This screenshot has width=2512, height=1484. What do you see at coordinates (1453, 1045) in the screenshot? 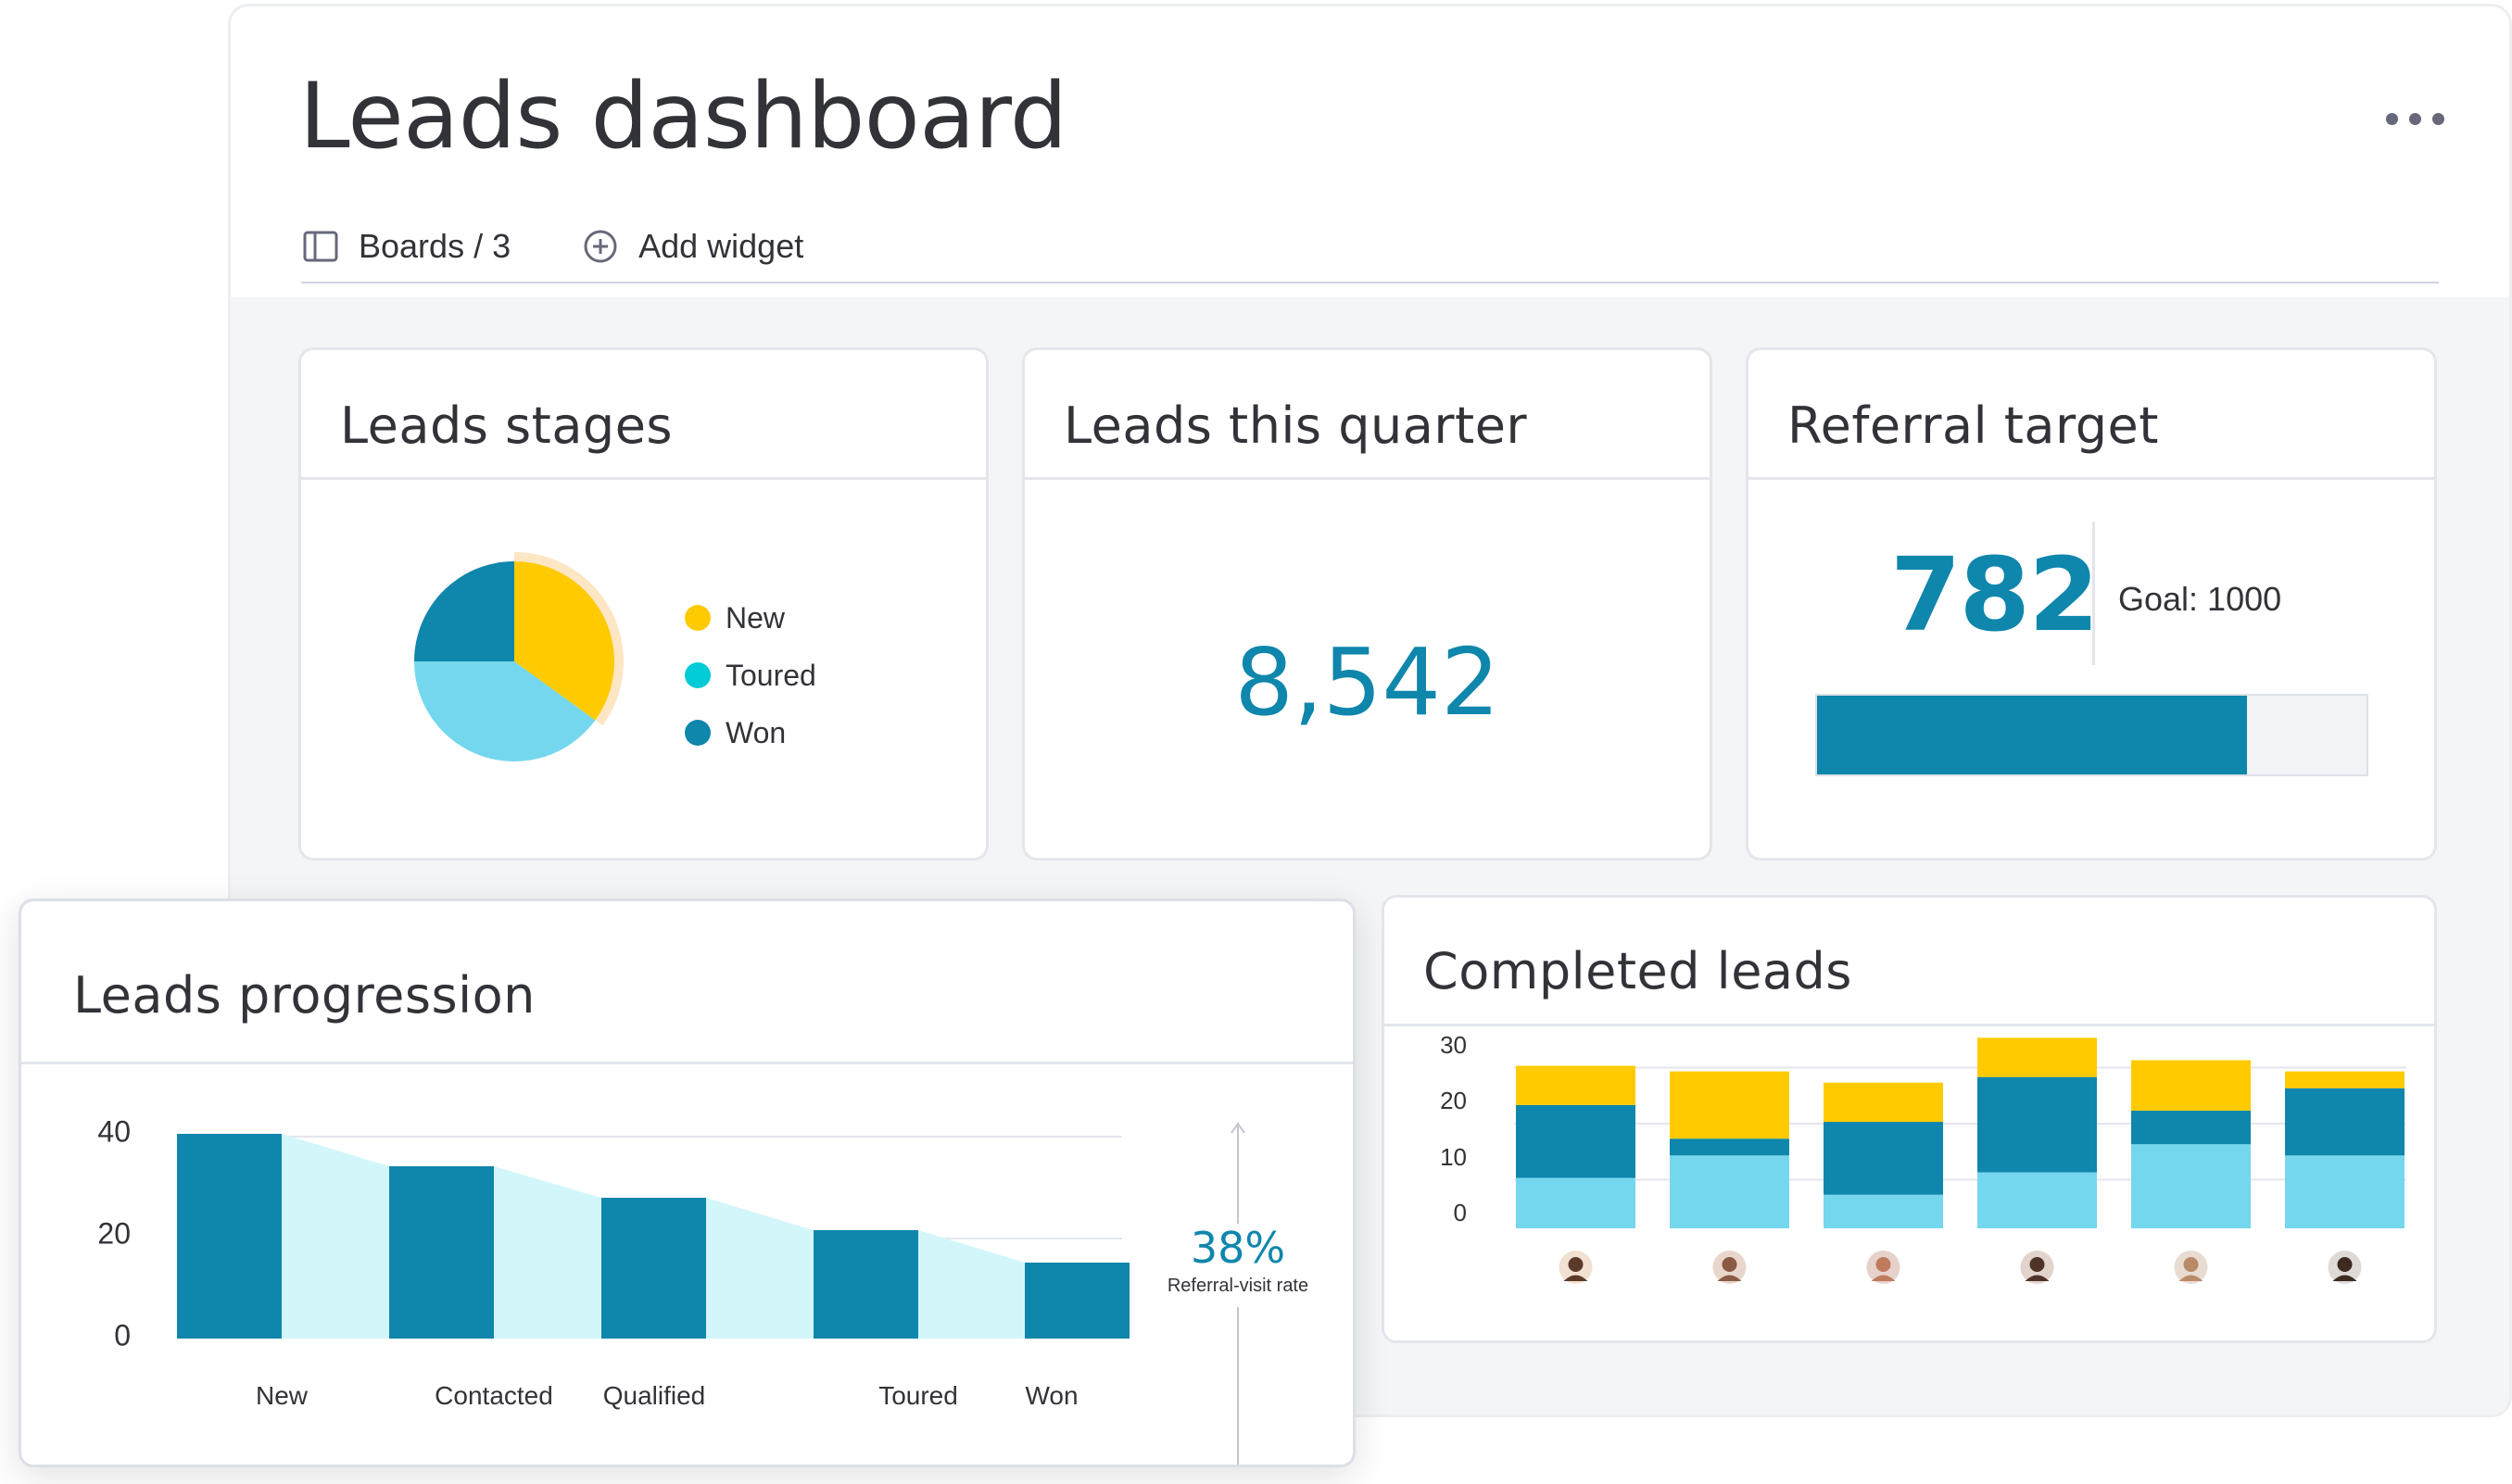
I see `y-tick-label: 30` at bounding box center [1453, 1045].